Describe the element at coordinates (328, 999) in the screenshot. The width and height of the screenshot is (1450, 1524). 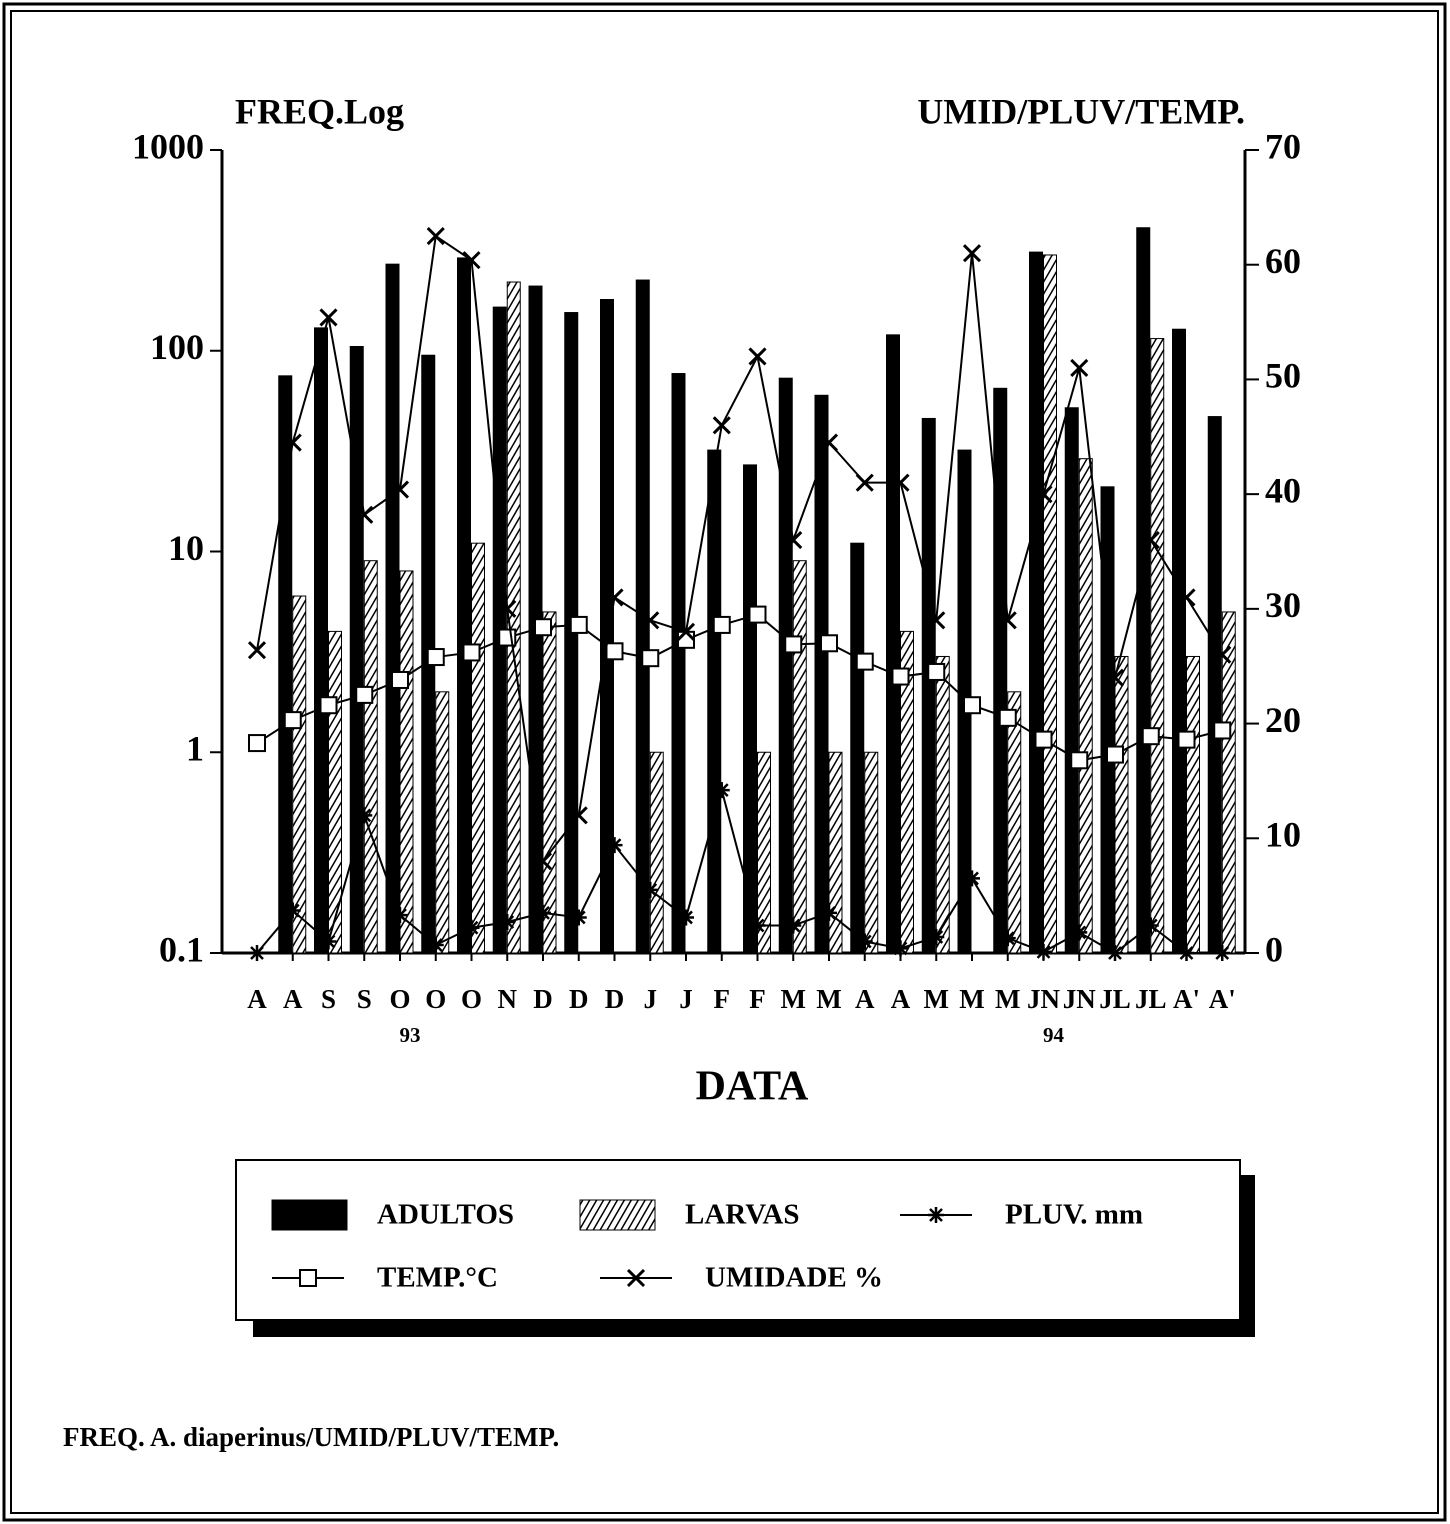
I see `x-tick-label: S` at that location.